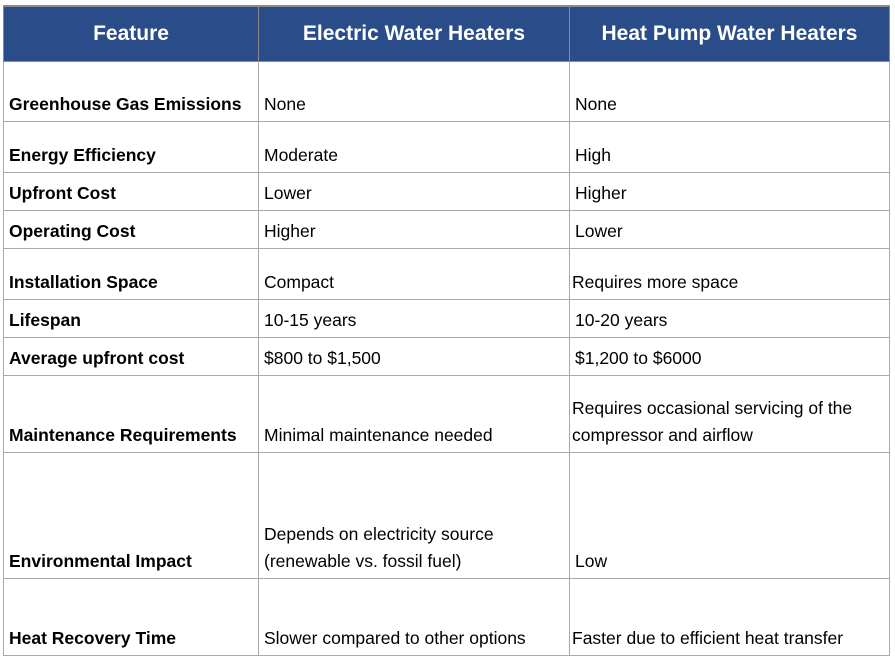 The image size is (895, 667). I want to click on feature-cell: Maintenance Requirements, so click(131, 414).